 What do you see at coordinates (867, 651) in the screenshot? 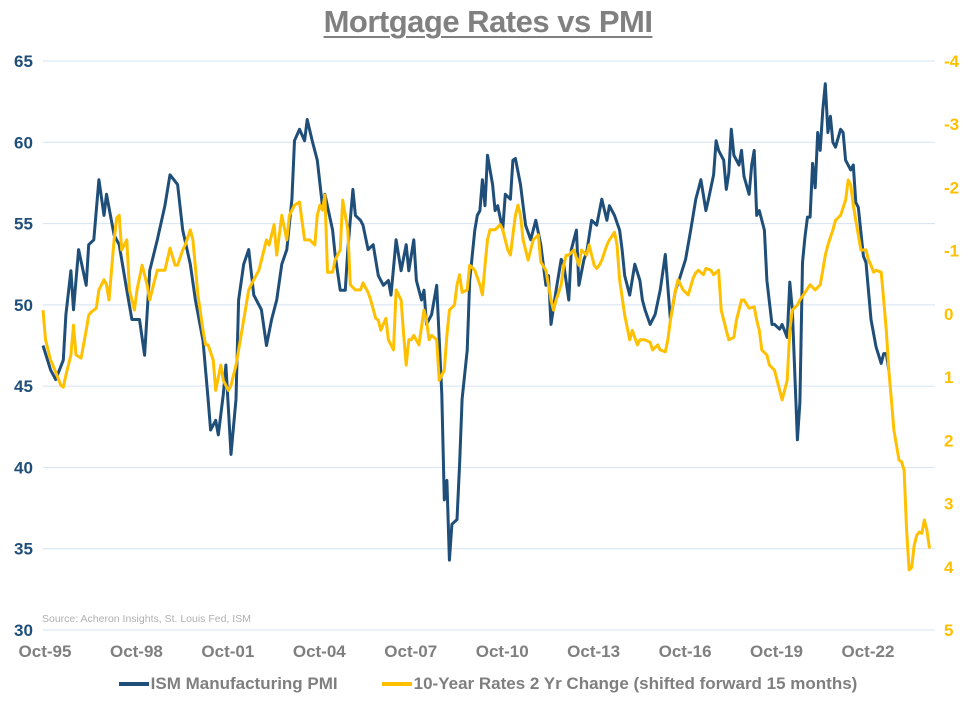
I see `x-tick-label: Oct-22` at bounding box center [867, 651].